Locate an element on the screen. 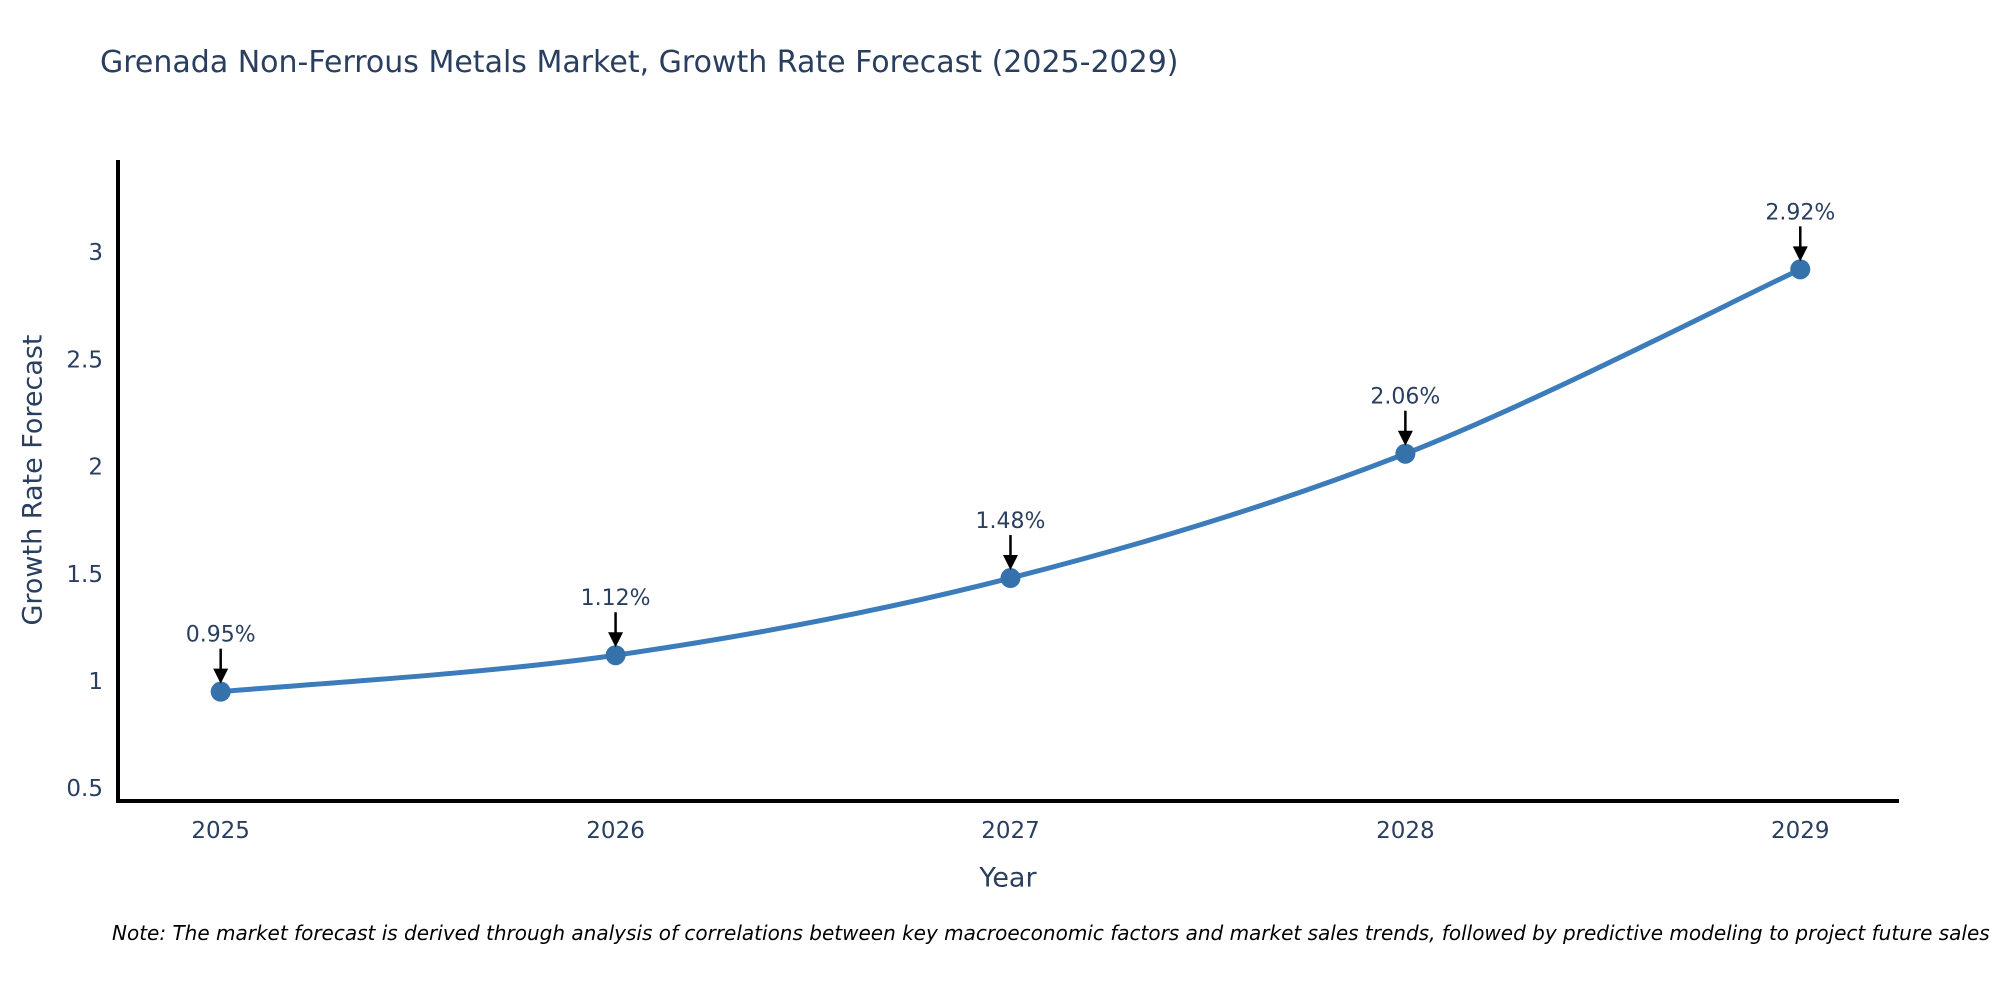 The image size is (2000, 1000). x-tick-label: 2029 is located at coordinates (1800, 831).